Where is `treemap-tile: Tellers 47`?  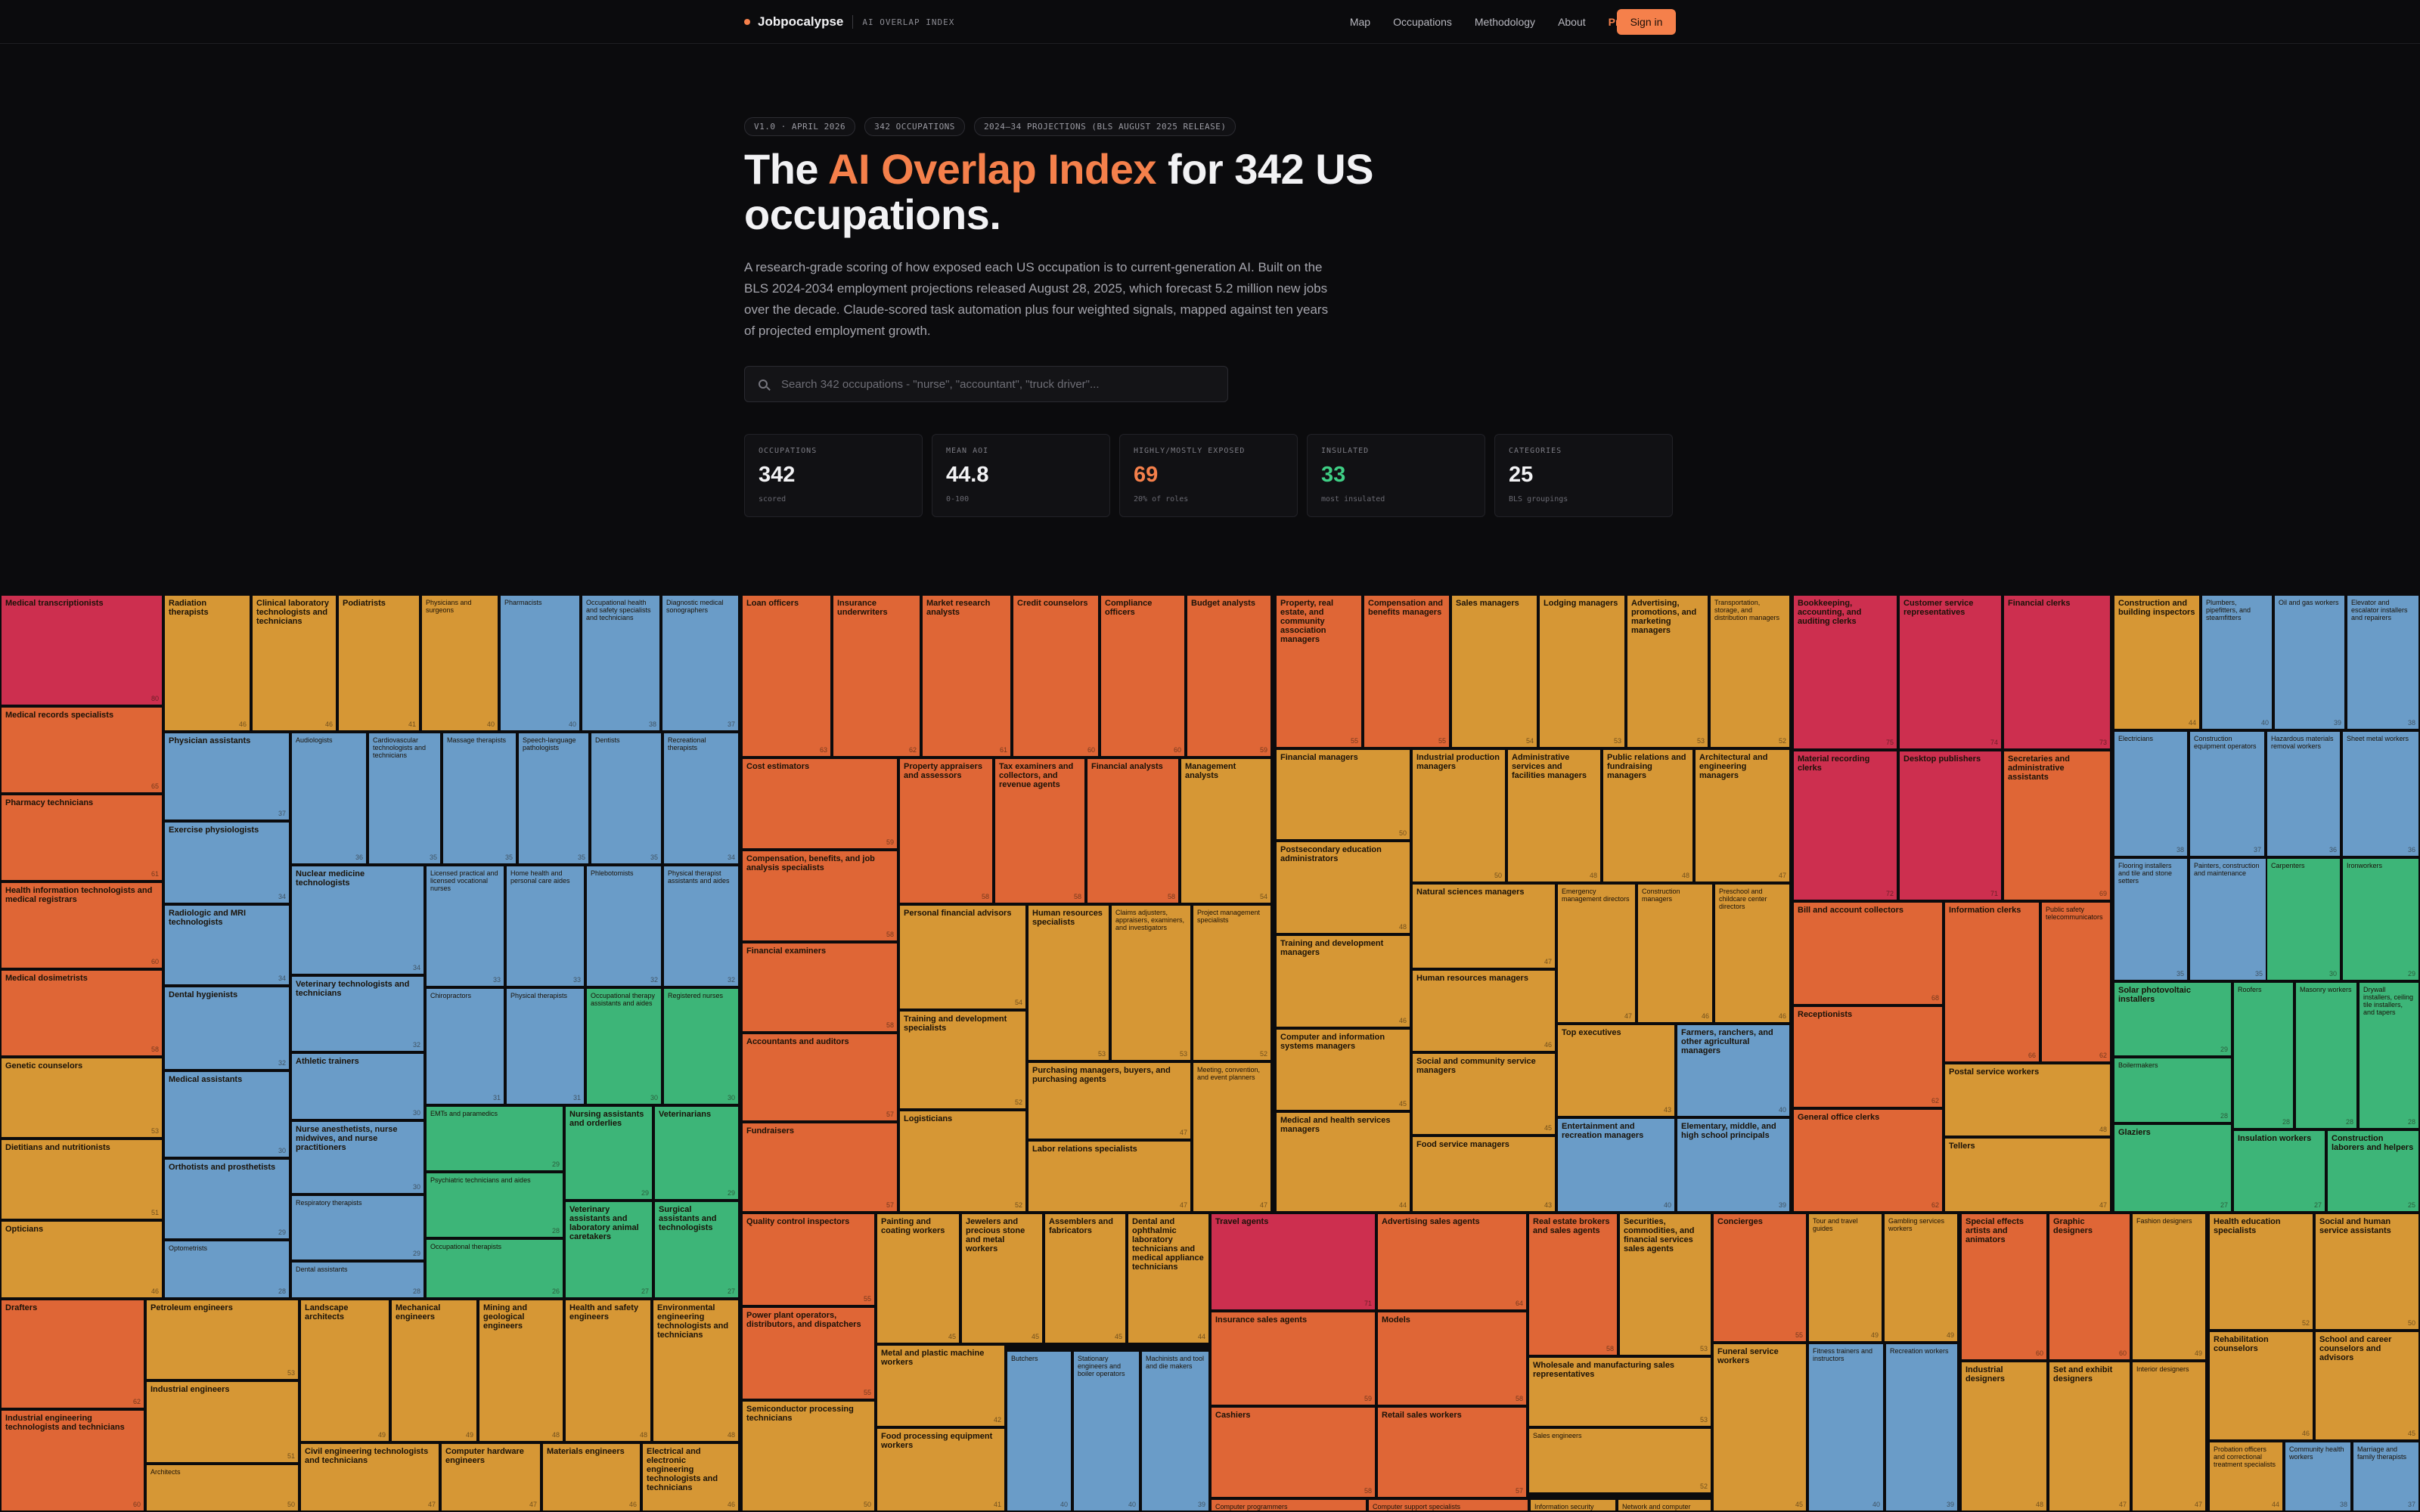 treemap-tile: Tellers 47 is located at coordinates (2028, 1175).